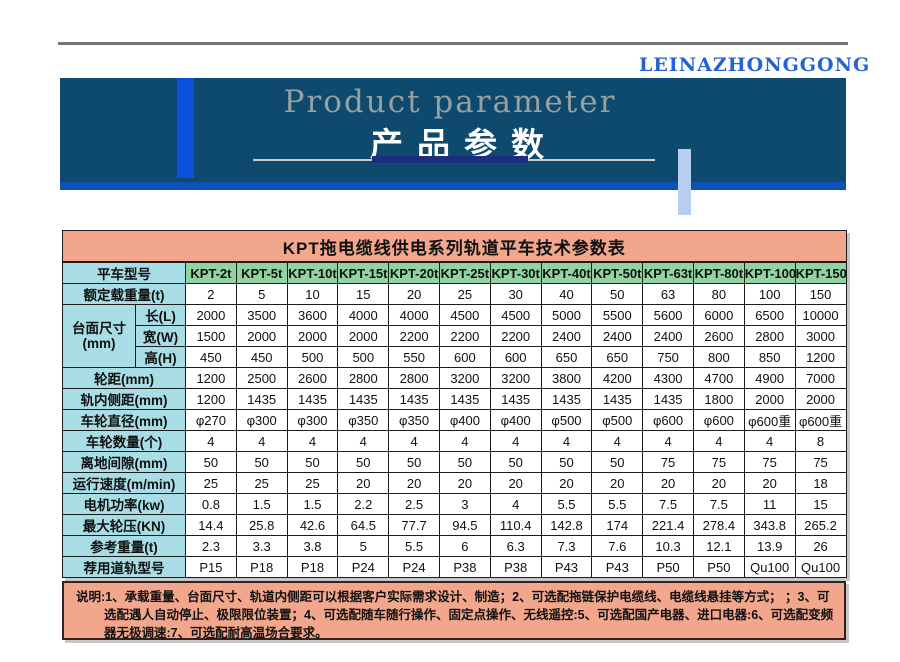  Describe the element at coordinates (820, 525) in the screenshot. I see `value-cell: 265.2` at that location.